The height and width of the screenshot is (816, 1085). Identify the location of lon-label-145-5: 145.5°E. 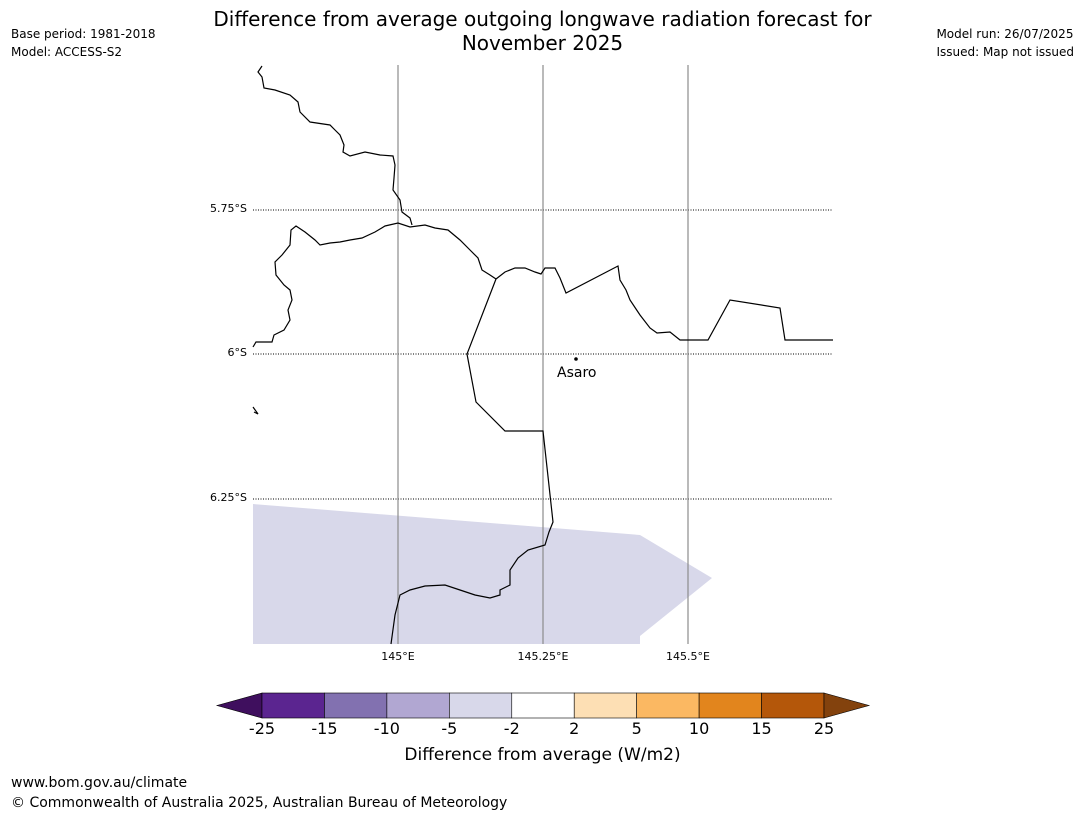
(688, 656).